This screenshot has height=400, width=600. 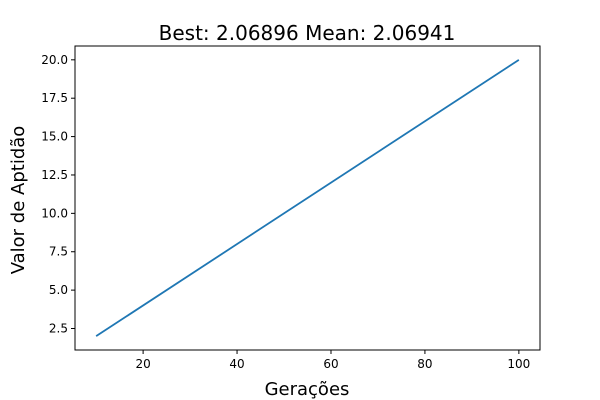 I want to click on y-tick-label: 2.5, so click(x=58, y=329).